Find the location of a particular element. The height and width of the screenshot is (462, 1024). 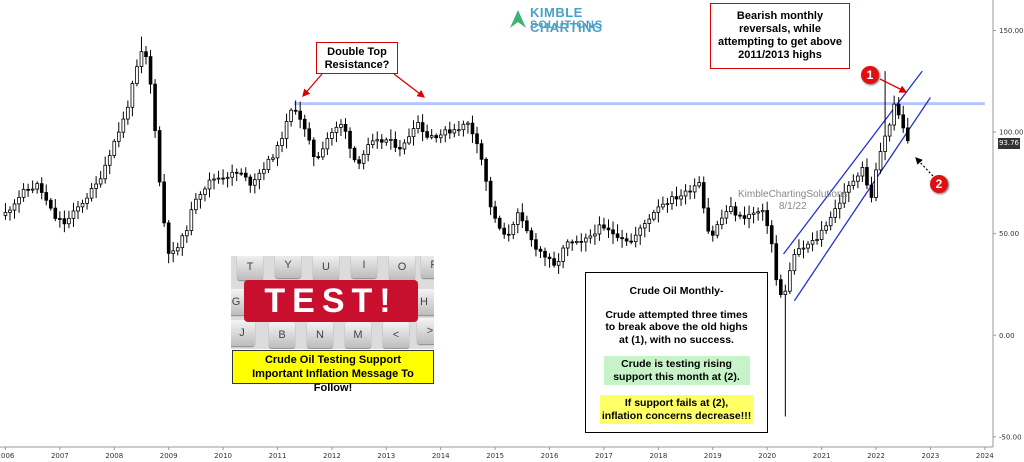

watermark-line2: 8/1/22 is located at coordinates (792, 206).